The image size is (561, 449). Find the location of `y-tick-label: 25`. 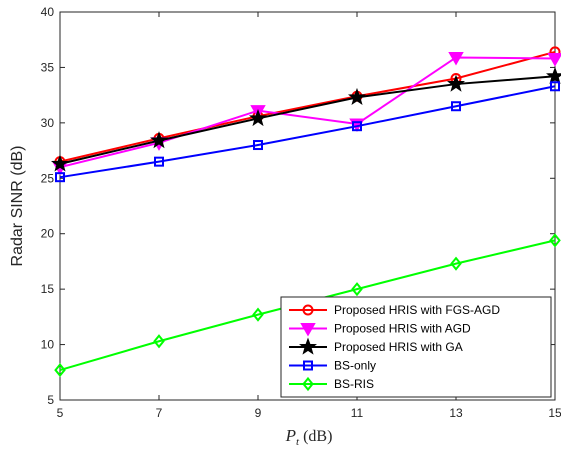

y-tick-label: 25 is located at coordinates (48, 178).